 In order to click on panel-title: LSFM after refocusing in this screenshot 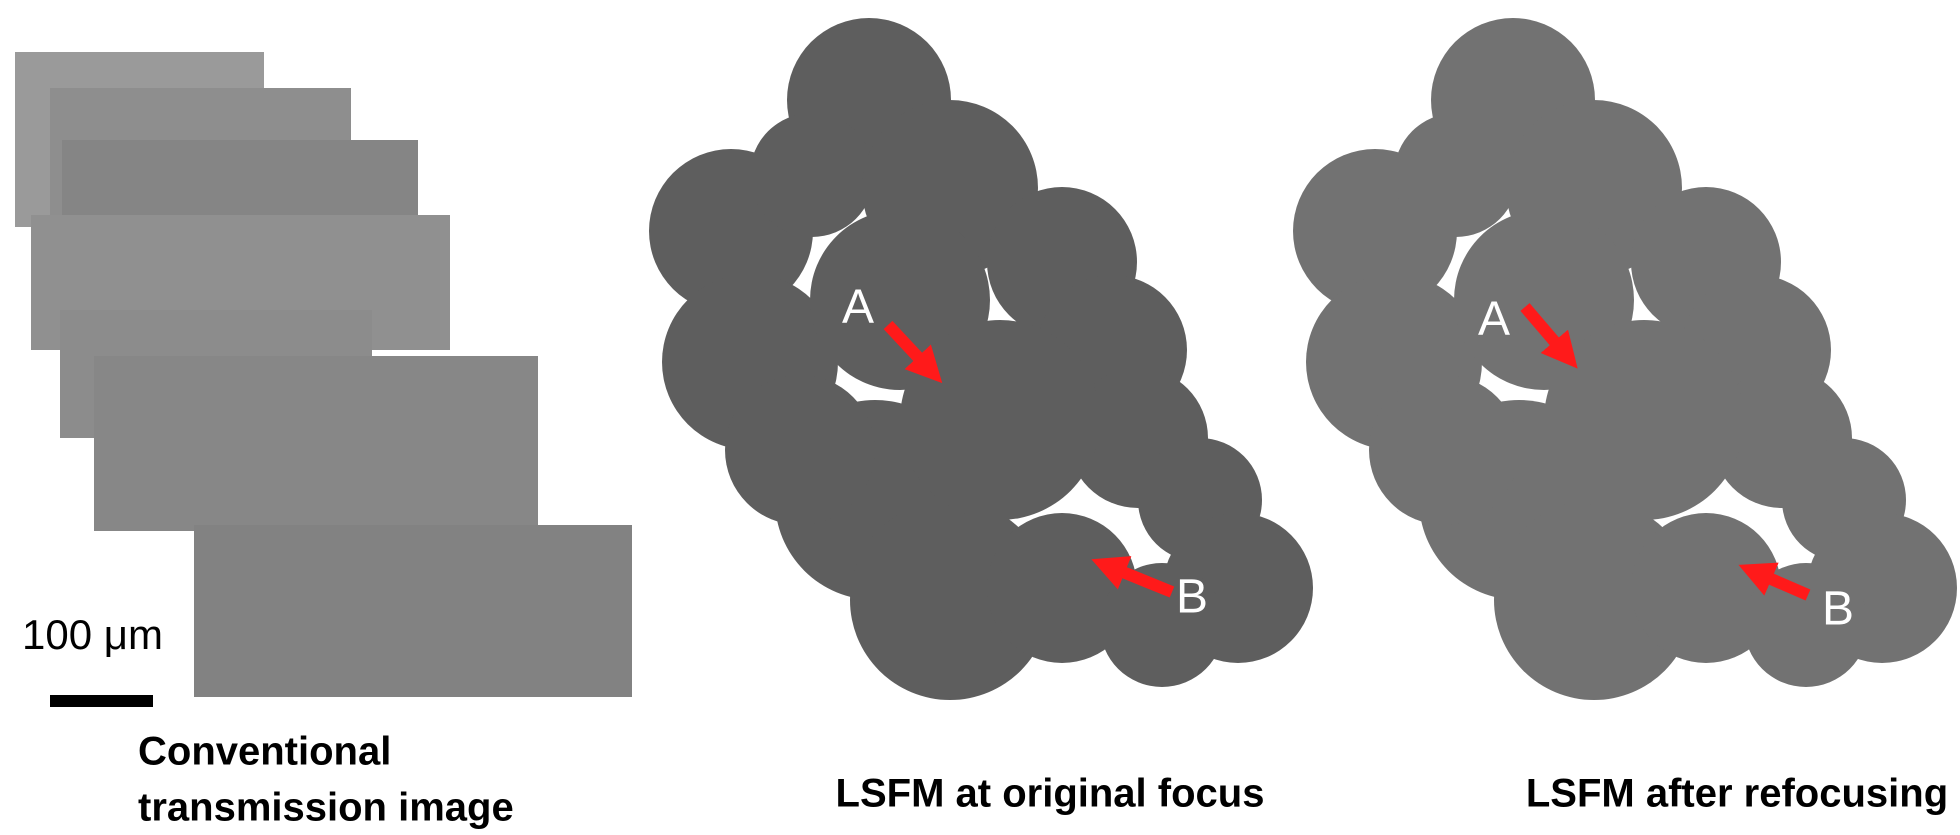, I will do `click(1737, 794)`.